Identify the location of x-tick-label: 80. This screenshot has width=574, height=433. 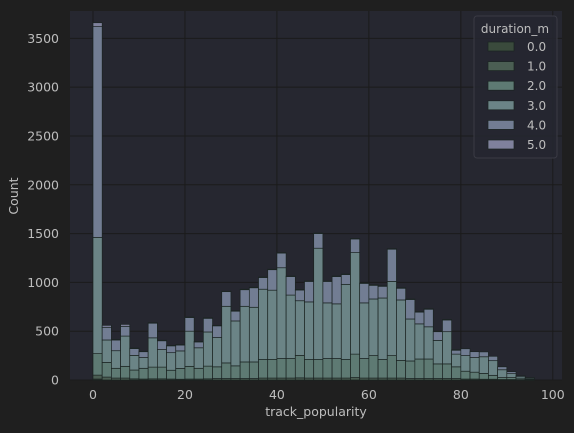
(461, 394).